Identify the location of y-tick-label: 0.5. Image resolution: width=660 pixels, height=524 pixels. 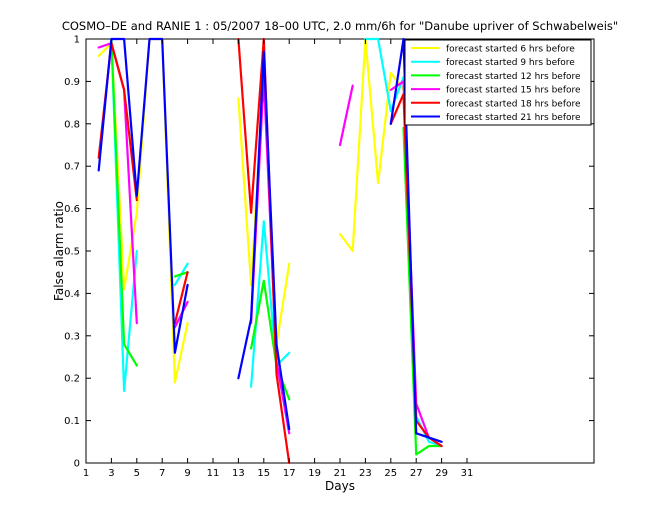
(72, 252).